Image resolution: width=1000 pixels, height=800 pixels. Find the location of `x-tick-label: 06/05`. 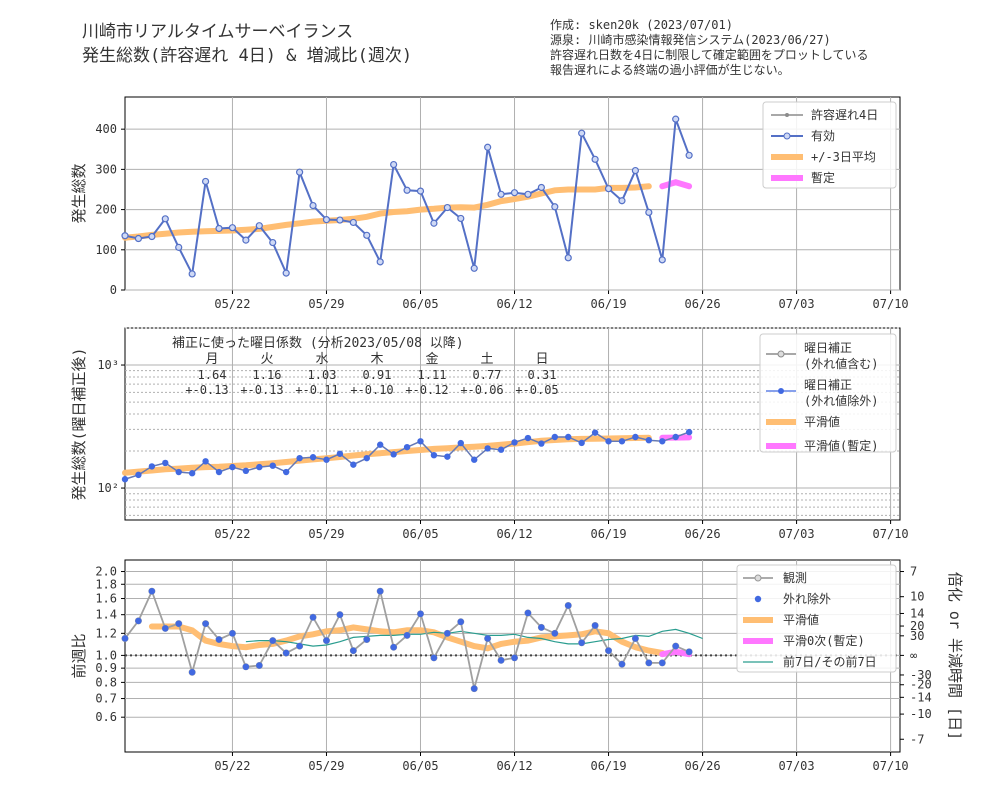

x-tick-label: 06/05 is located at coordinates (420, 534).